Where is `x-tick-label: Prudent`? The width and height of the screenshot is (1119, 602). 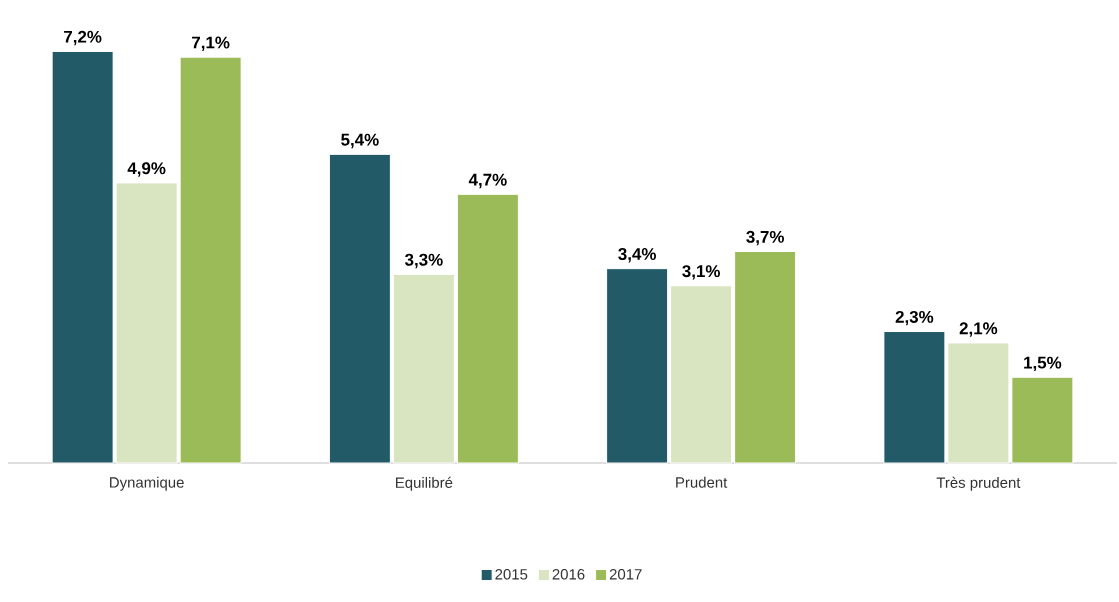 x-tick-label: Prudent is located at coordinates (702, 482).